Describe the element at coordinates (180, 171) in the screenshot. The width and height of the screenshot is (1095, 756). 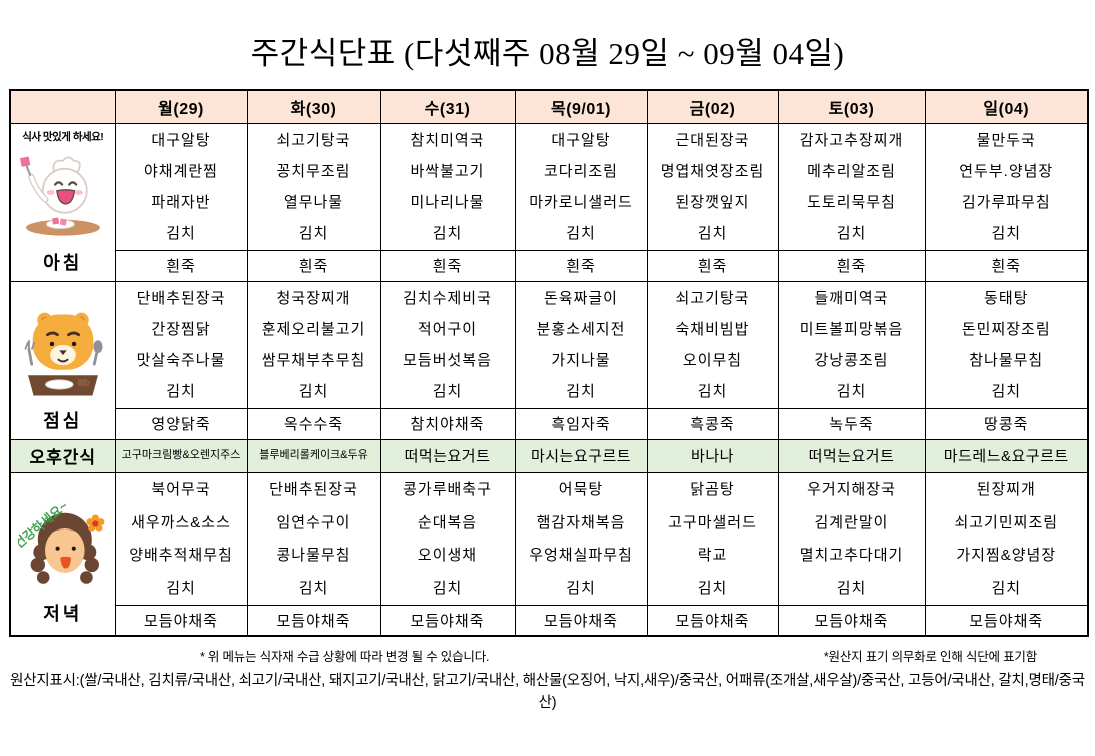
I see `dish-breakfast-0-1: 야채계란찜` at that location.